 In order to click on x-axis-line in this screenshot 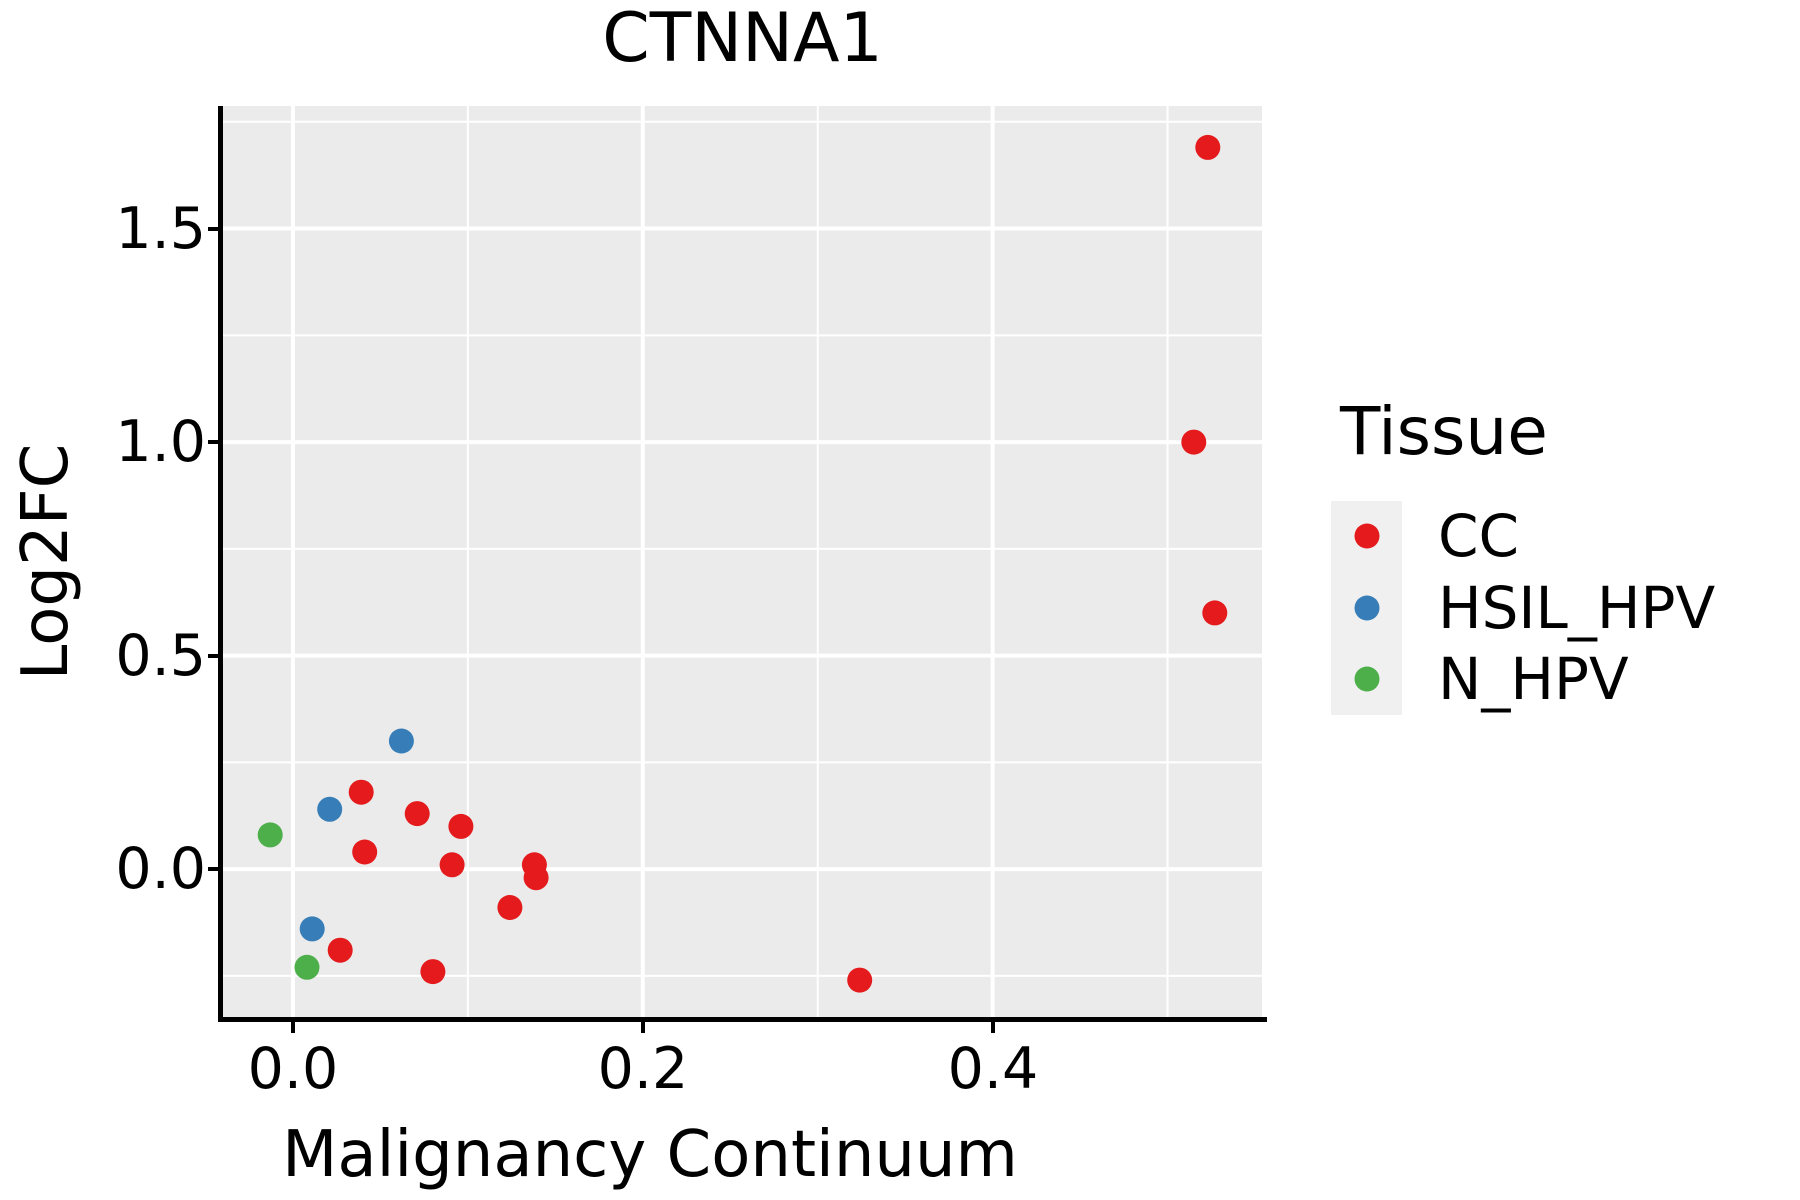, I will do `click(742, 1019)`.